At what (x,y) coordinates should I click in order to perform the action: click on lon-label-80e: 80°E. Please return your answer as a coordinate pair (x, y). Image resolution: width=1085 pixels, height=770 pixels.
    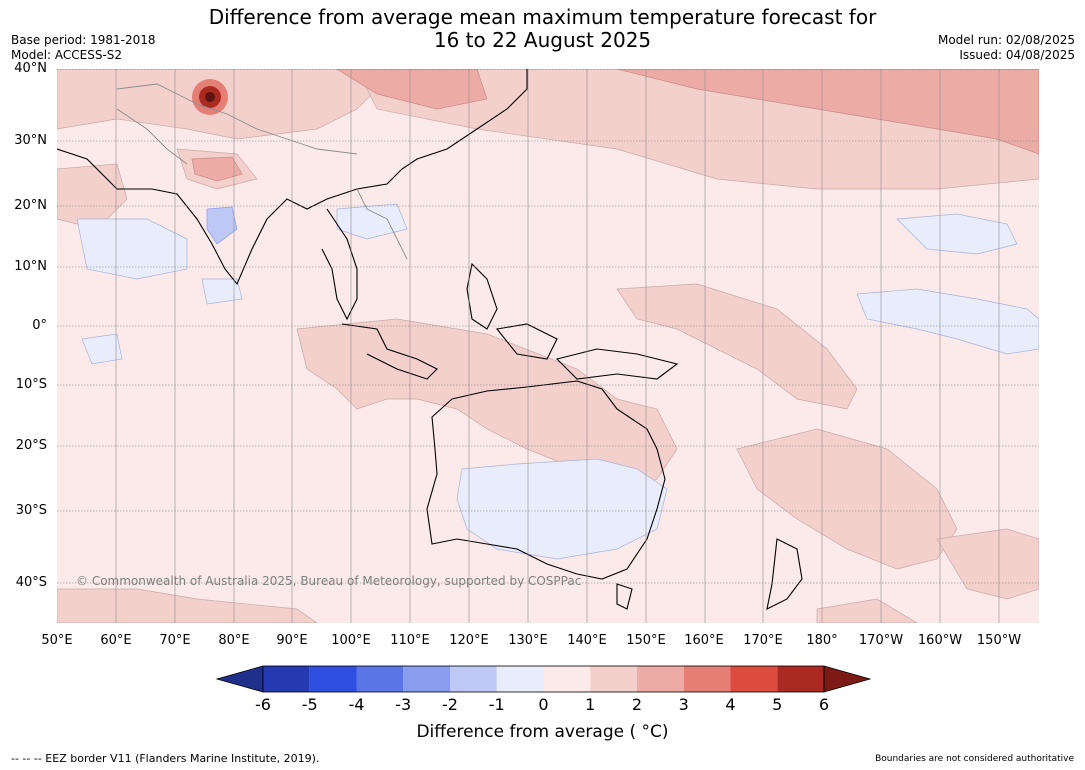
    Looking at the image, I should click on (234, 640).